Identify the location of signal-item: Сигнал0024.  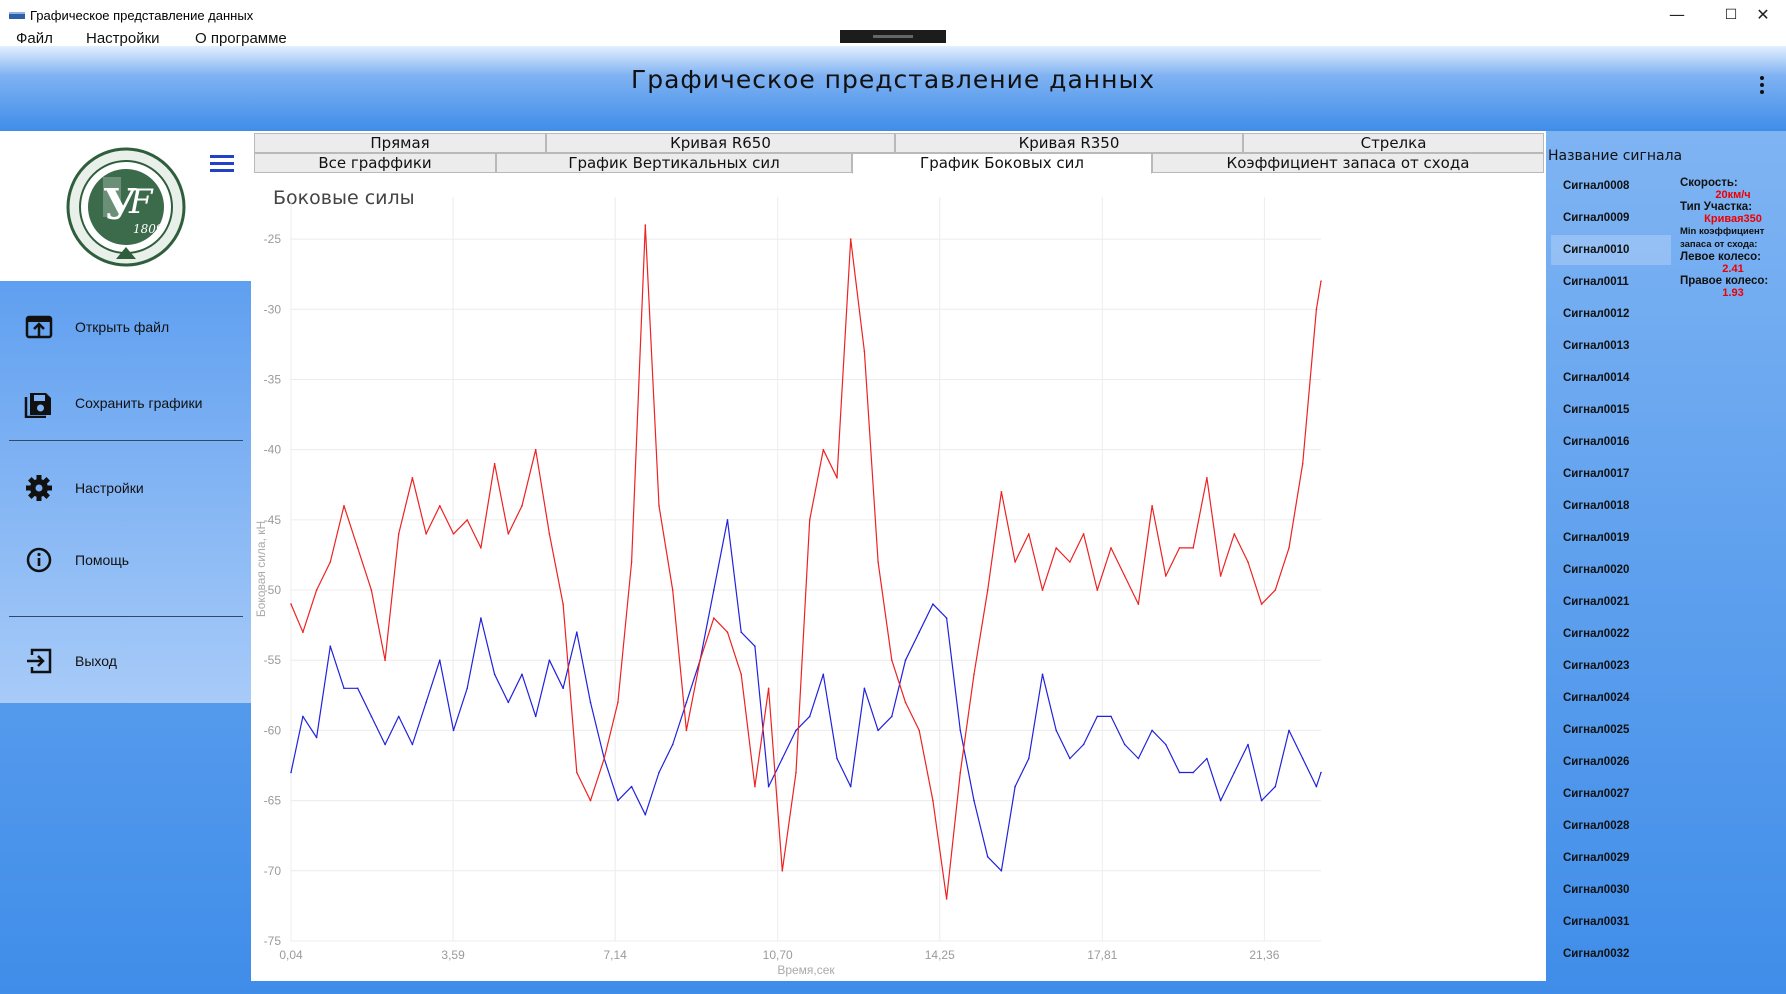
(1596, 698).